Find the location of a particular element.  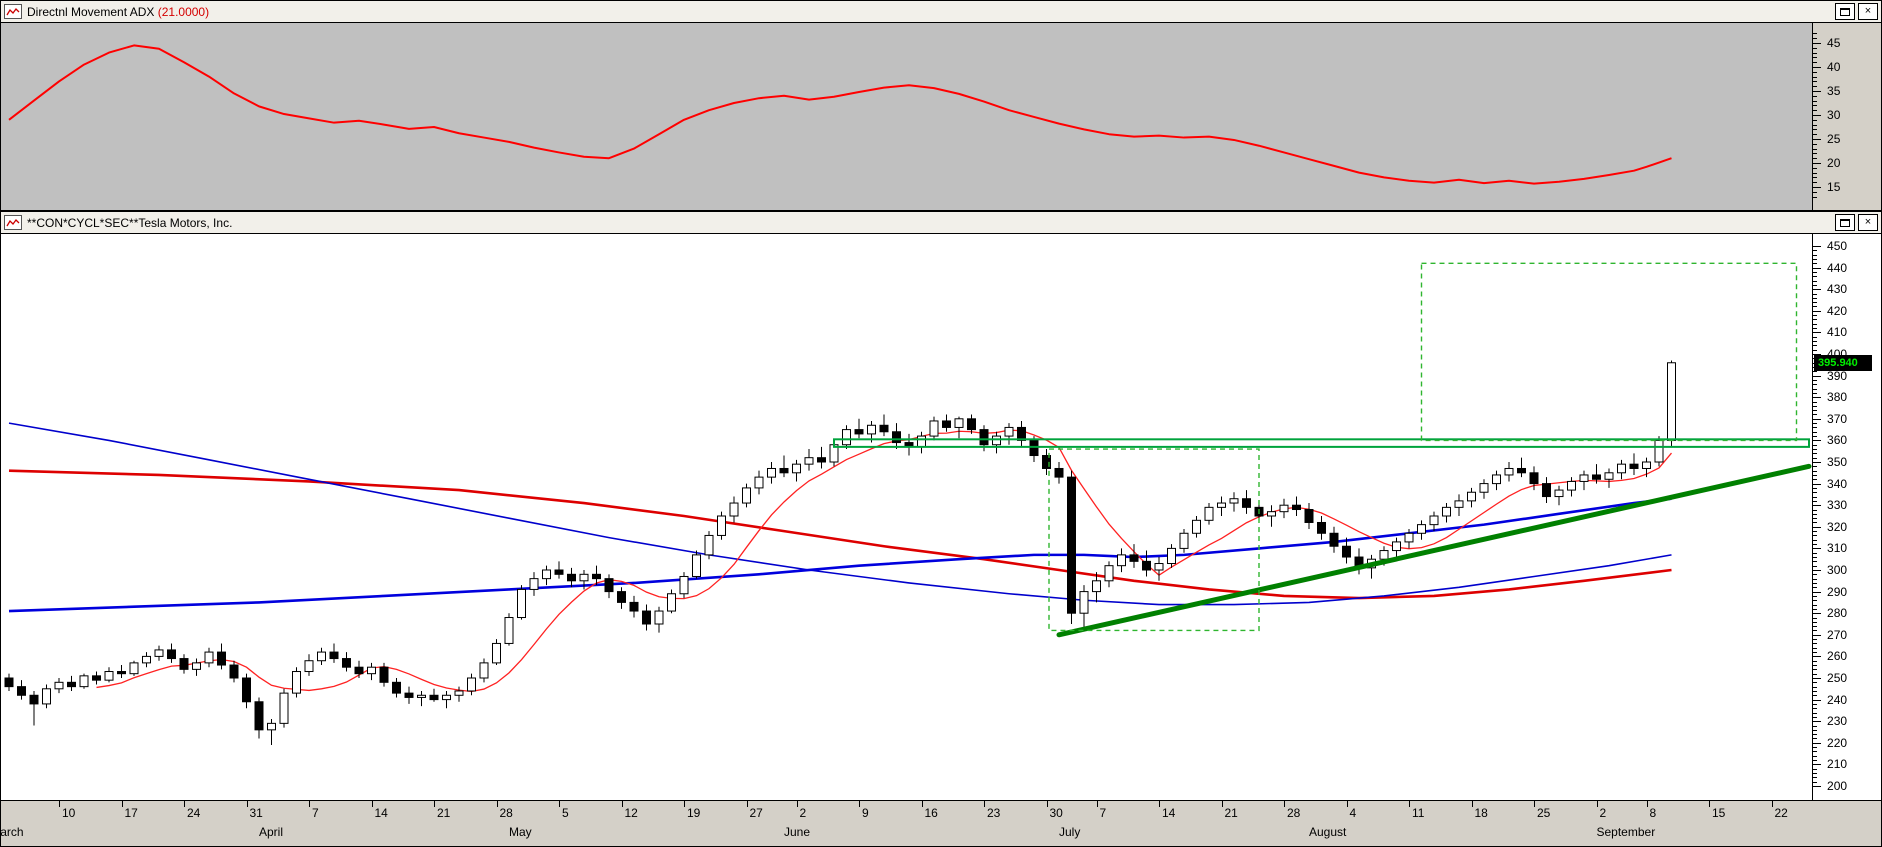

date-tick-label: 22 is located at coordinates (1781, 813).